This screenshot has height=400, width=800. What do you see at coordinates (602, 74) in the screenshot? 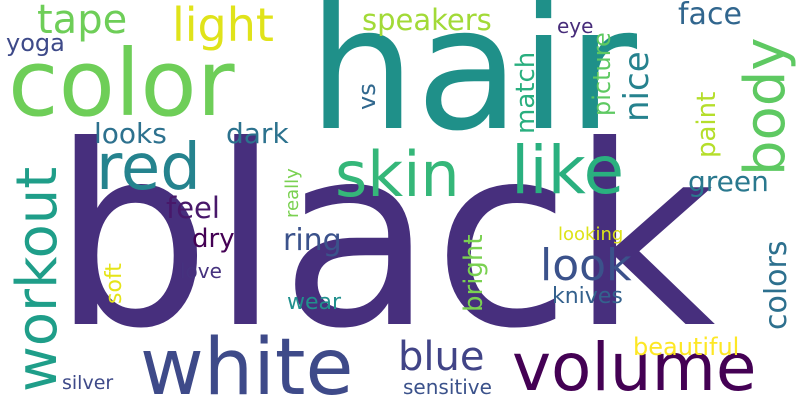
I see `word-picture: picture` at bounding box center [602, 74].